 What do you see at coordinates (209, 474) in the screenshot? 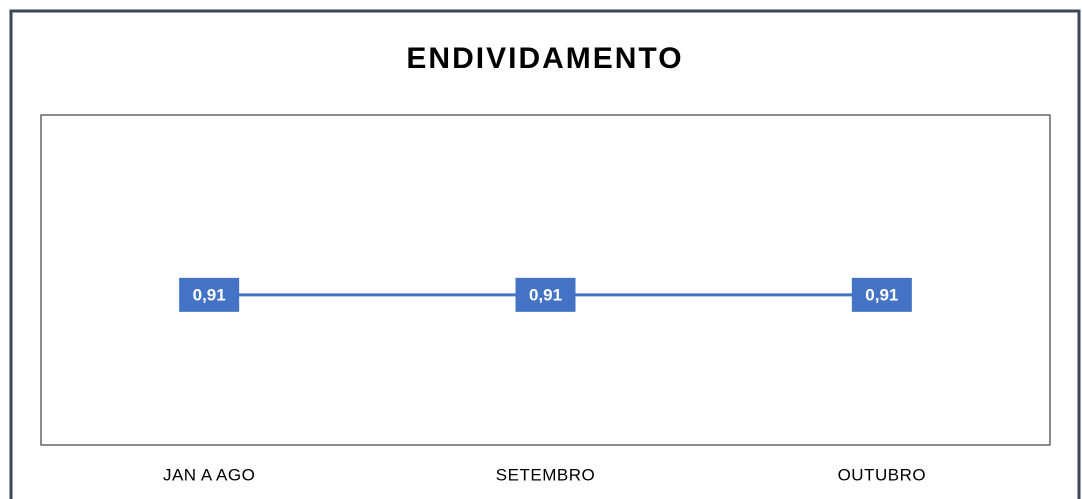
I see `x-tick-label: JAN A AGO` at bounding box center [209, 474].